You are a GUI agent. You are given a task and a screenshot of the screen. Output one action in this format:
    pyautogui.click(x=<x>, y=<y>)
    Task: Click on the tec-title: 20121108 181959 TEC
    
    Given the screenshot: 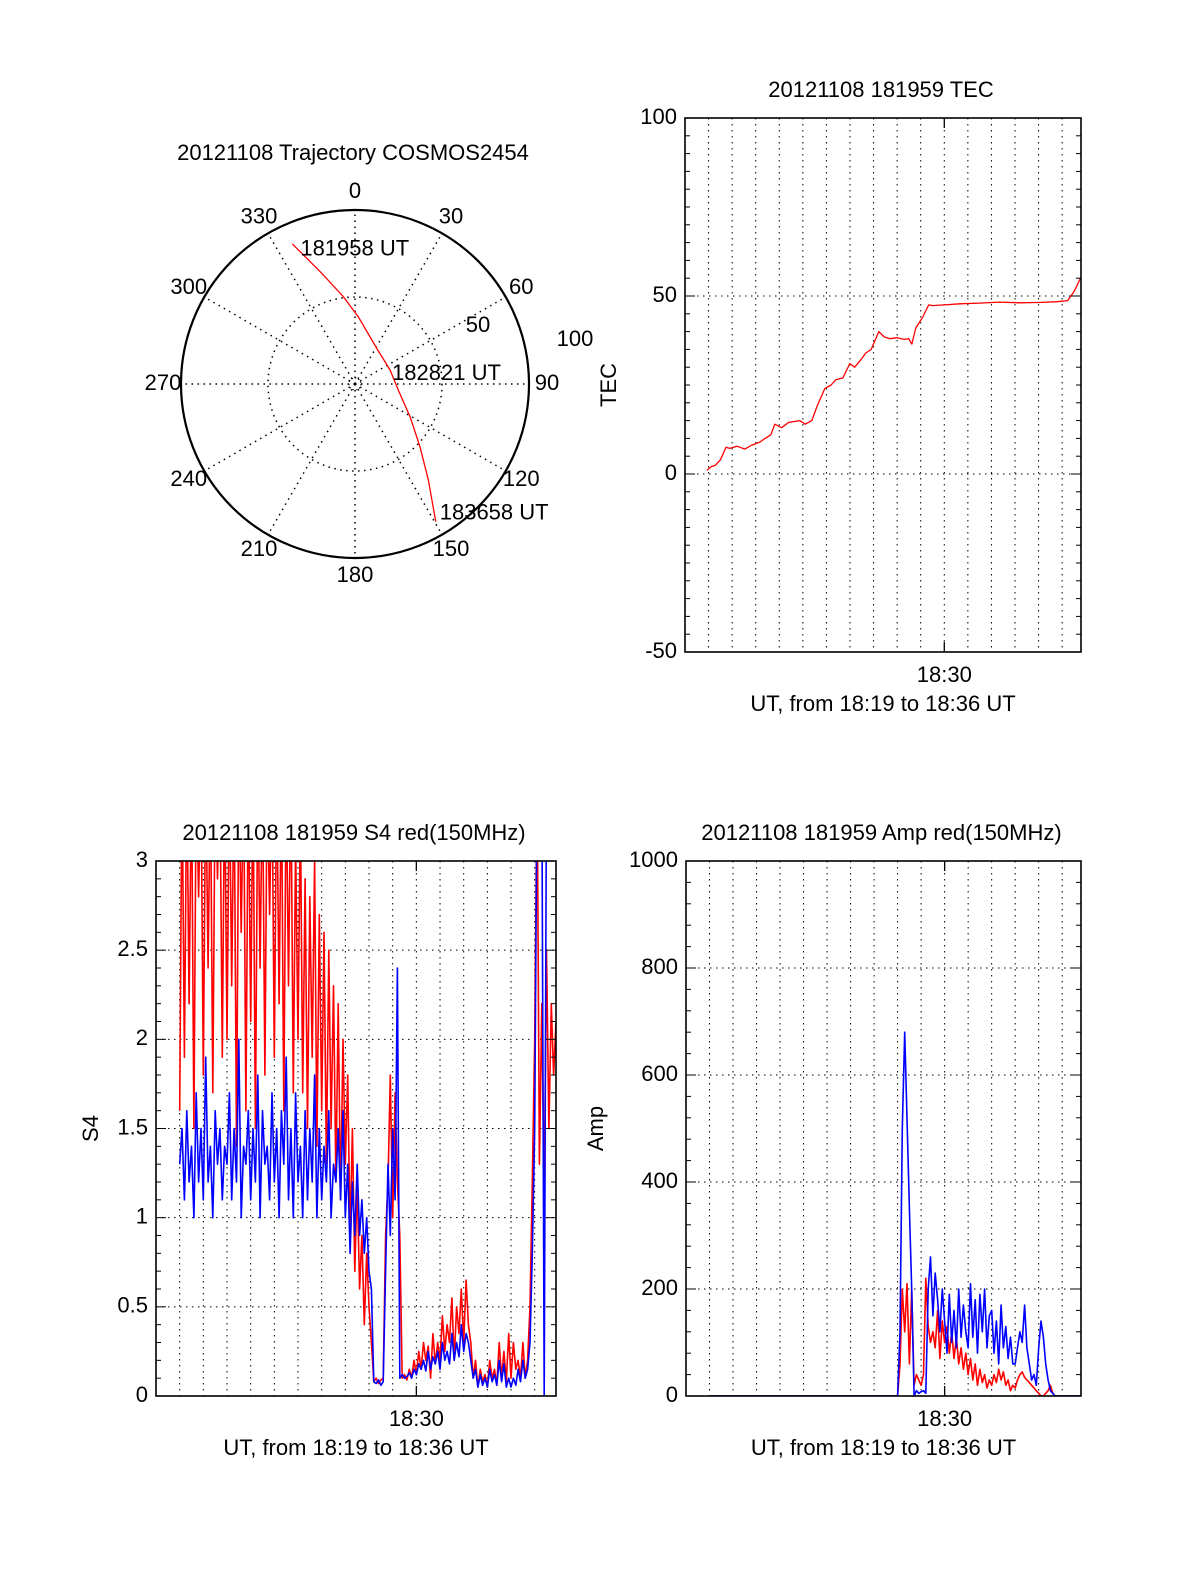 What is the action you would take?
    pyautogui.click(x=881, y=89)
    